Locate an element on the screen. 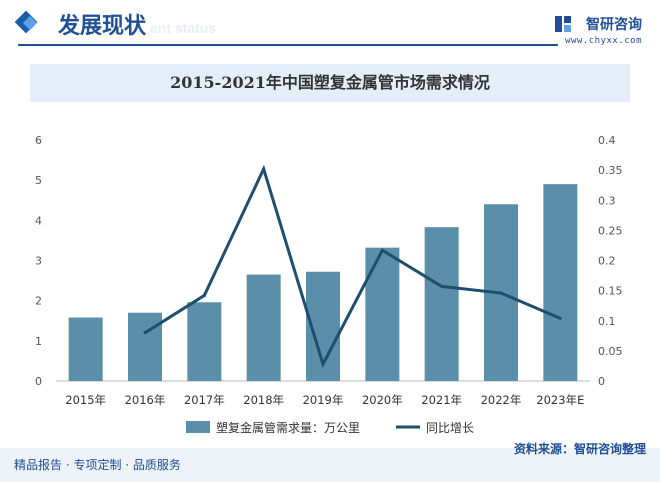  y-right-tick-label: 0.35 is located at coordinates (610, 170).